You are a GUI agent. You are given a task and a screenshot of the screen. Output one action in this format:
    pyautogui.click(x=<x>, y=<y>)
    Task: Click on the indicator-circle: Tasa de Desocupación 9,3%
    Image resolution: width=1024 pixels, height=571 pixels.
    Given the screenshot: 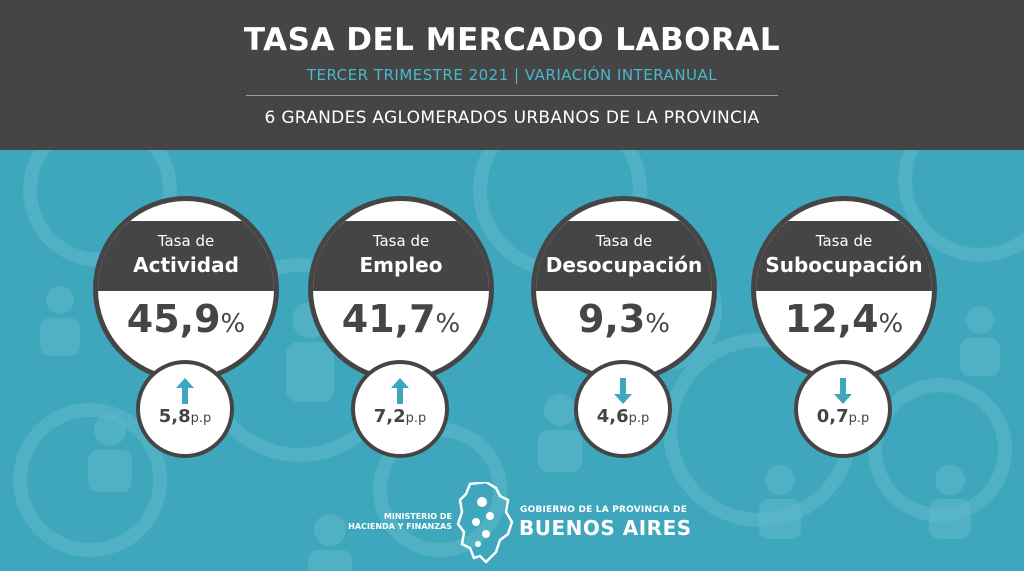 What is the action you would take?
    pyautogui.click(x=624, y=289)
    